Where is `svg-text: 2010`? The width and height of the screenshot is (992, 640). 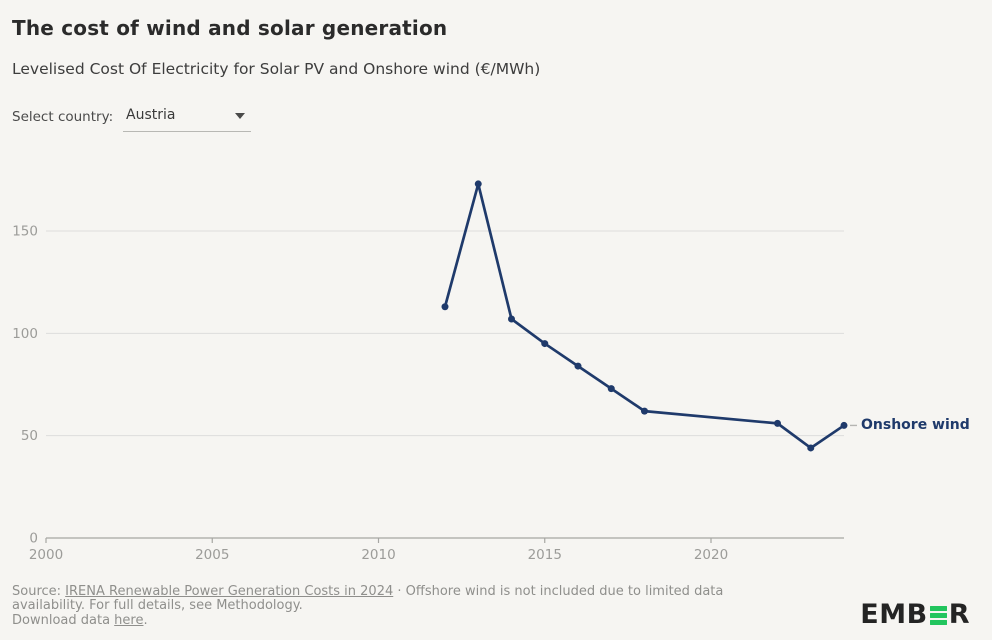 svg-text: 2010 is located at coordinates (378, 555).